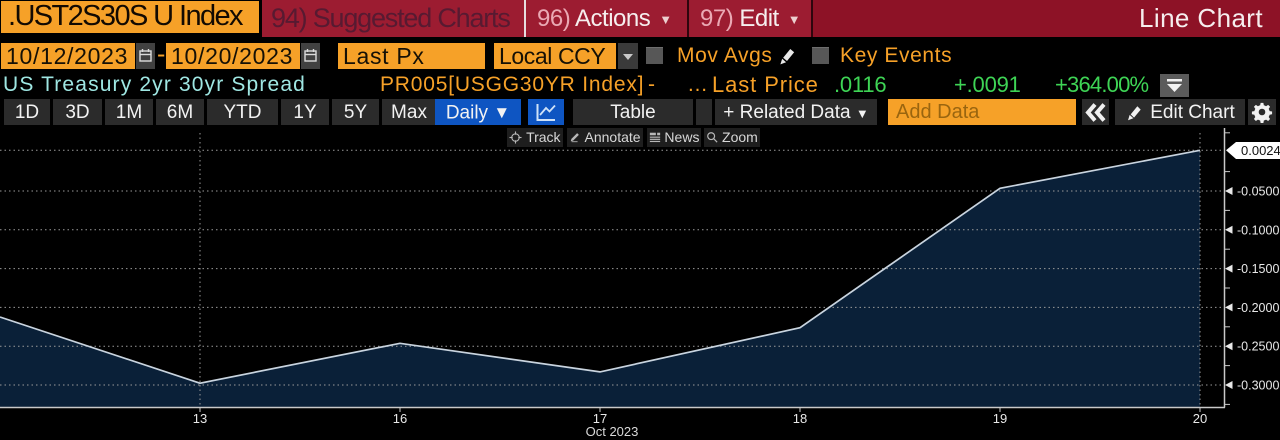  What do you see at coordinates (1258, 347) in the screenshot?
I see `svg-text: -0.2500` at bounding box center [1258, 347].